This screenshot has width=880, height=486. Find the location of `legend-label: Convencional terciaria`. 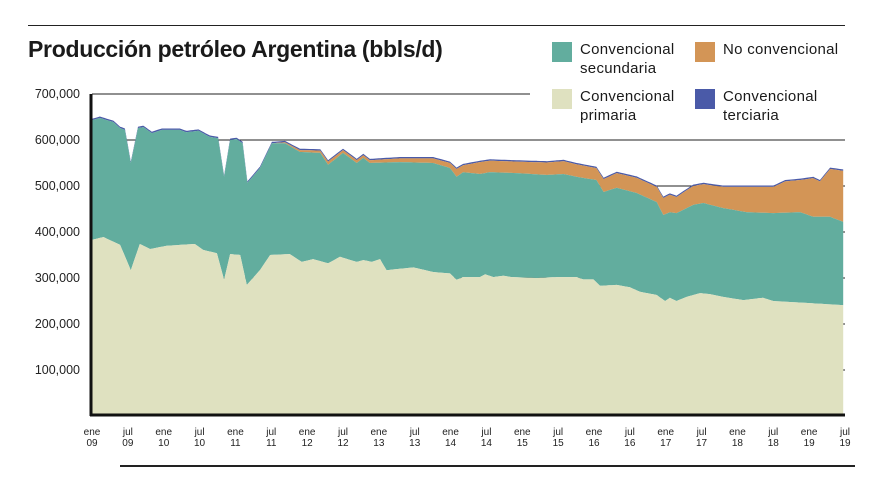

legend-label: Convencional terciaria is located at coordinates (770, 106).